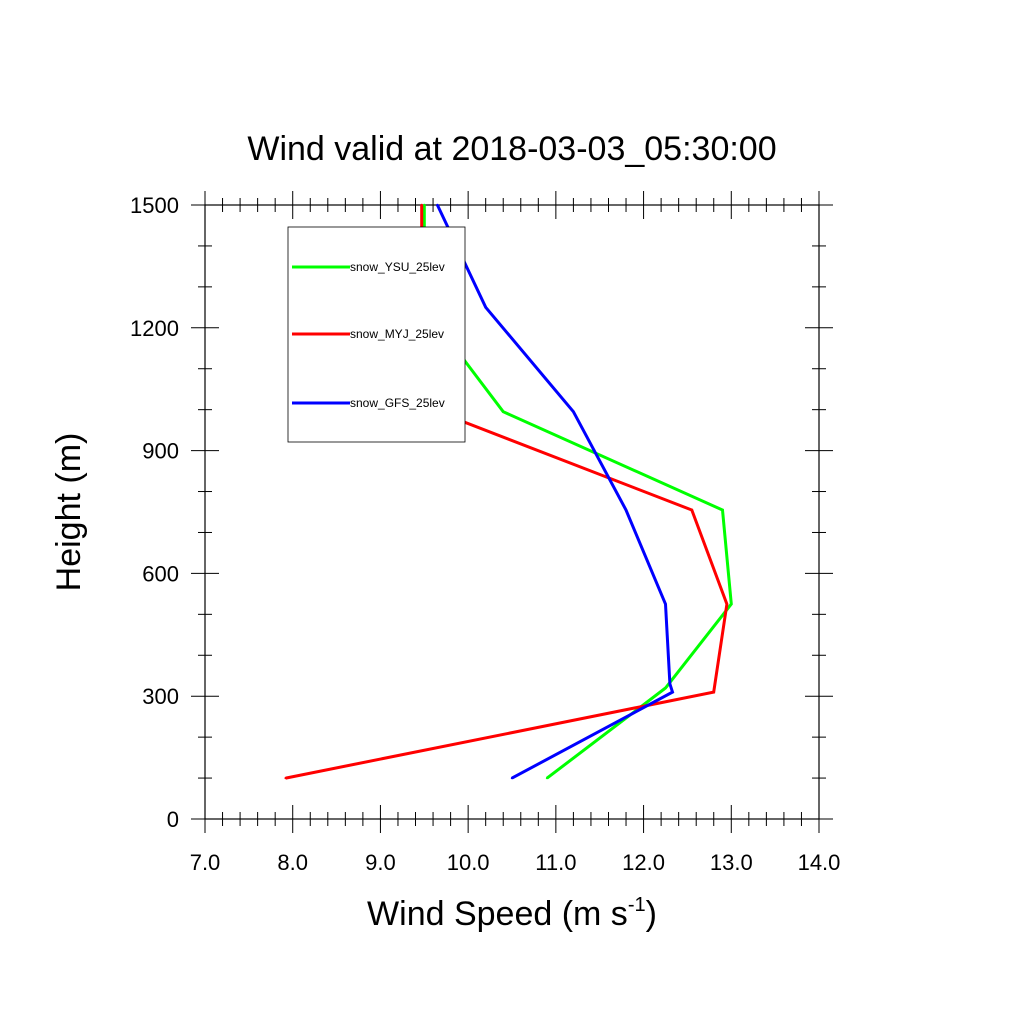  What do you see at coordinates (397, 267) in the screenshot?
I see `legend-label: snow_YSU_25lev` at bounding box center [397, 267].